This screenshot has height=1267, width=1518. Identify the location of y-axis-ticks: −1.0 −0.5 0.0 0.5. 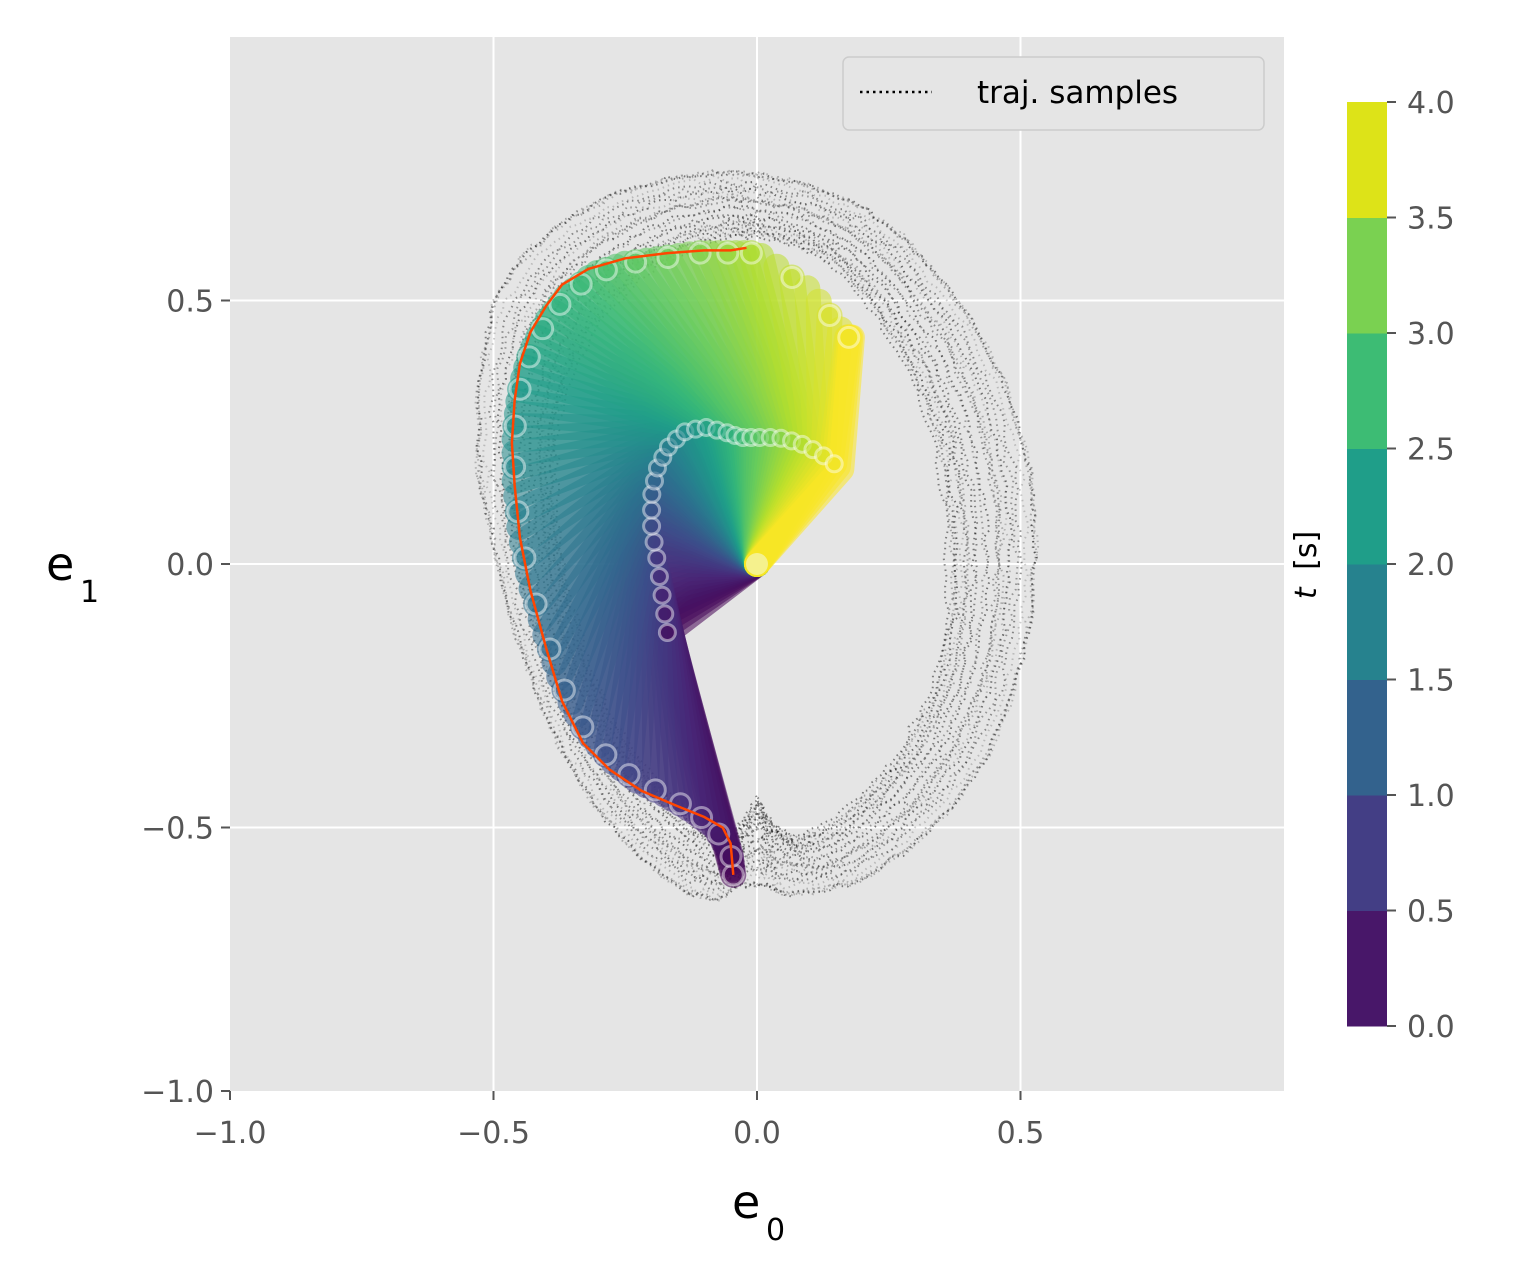
(185, 697).